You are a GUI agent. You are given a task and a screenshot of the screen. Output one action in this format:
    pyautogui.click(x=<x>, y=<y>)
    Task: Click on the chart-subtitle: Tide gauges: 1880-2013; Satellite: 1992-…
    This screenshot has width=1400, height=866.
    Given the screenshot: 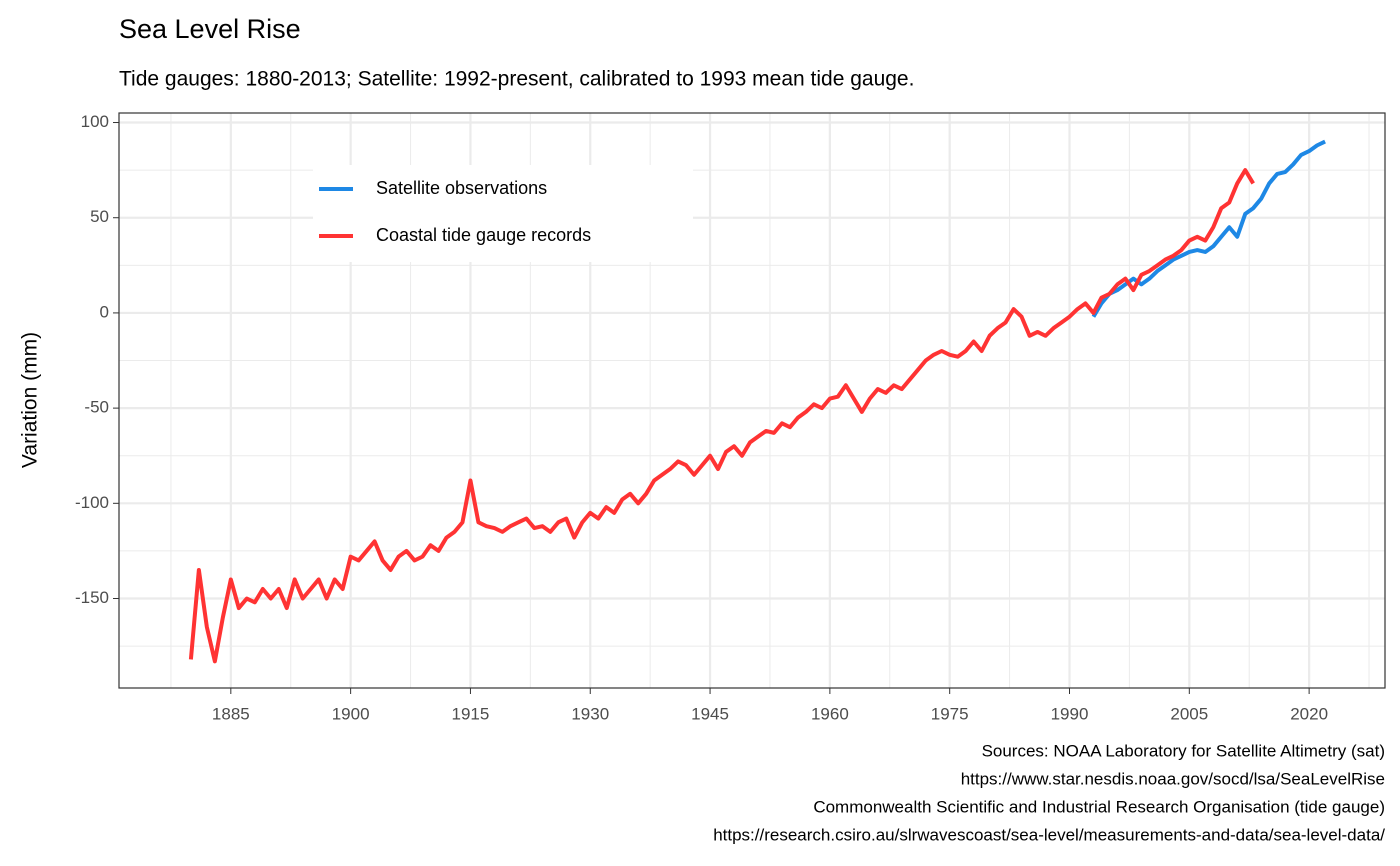 What is the action you would take?
    pyautogui.click(x=516, y=79)
    